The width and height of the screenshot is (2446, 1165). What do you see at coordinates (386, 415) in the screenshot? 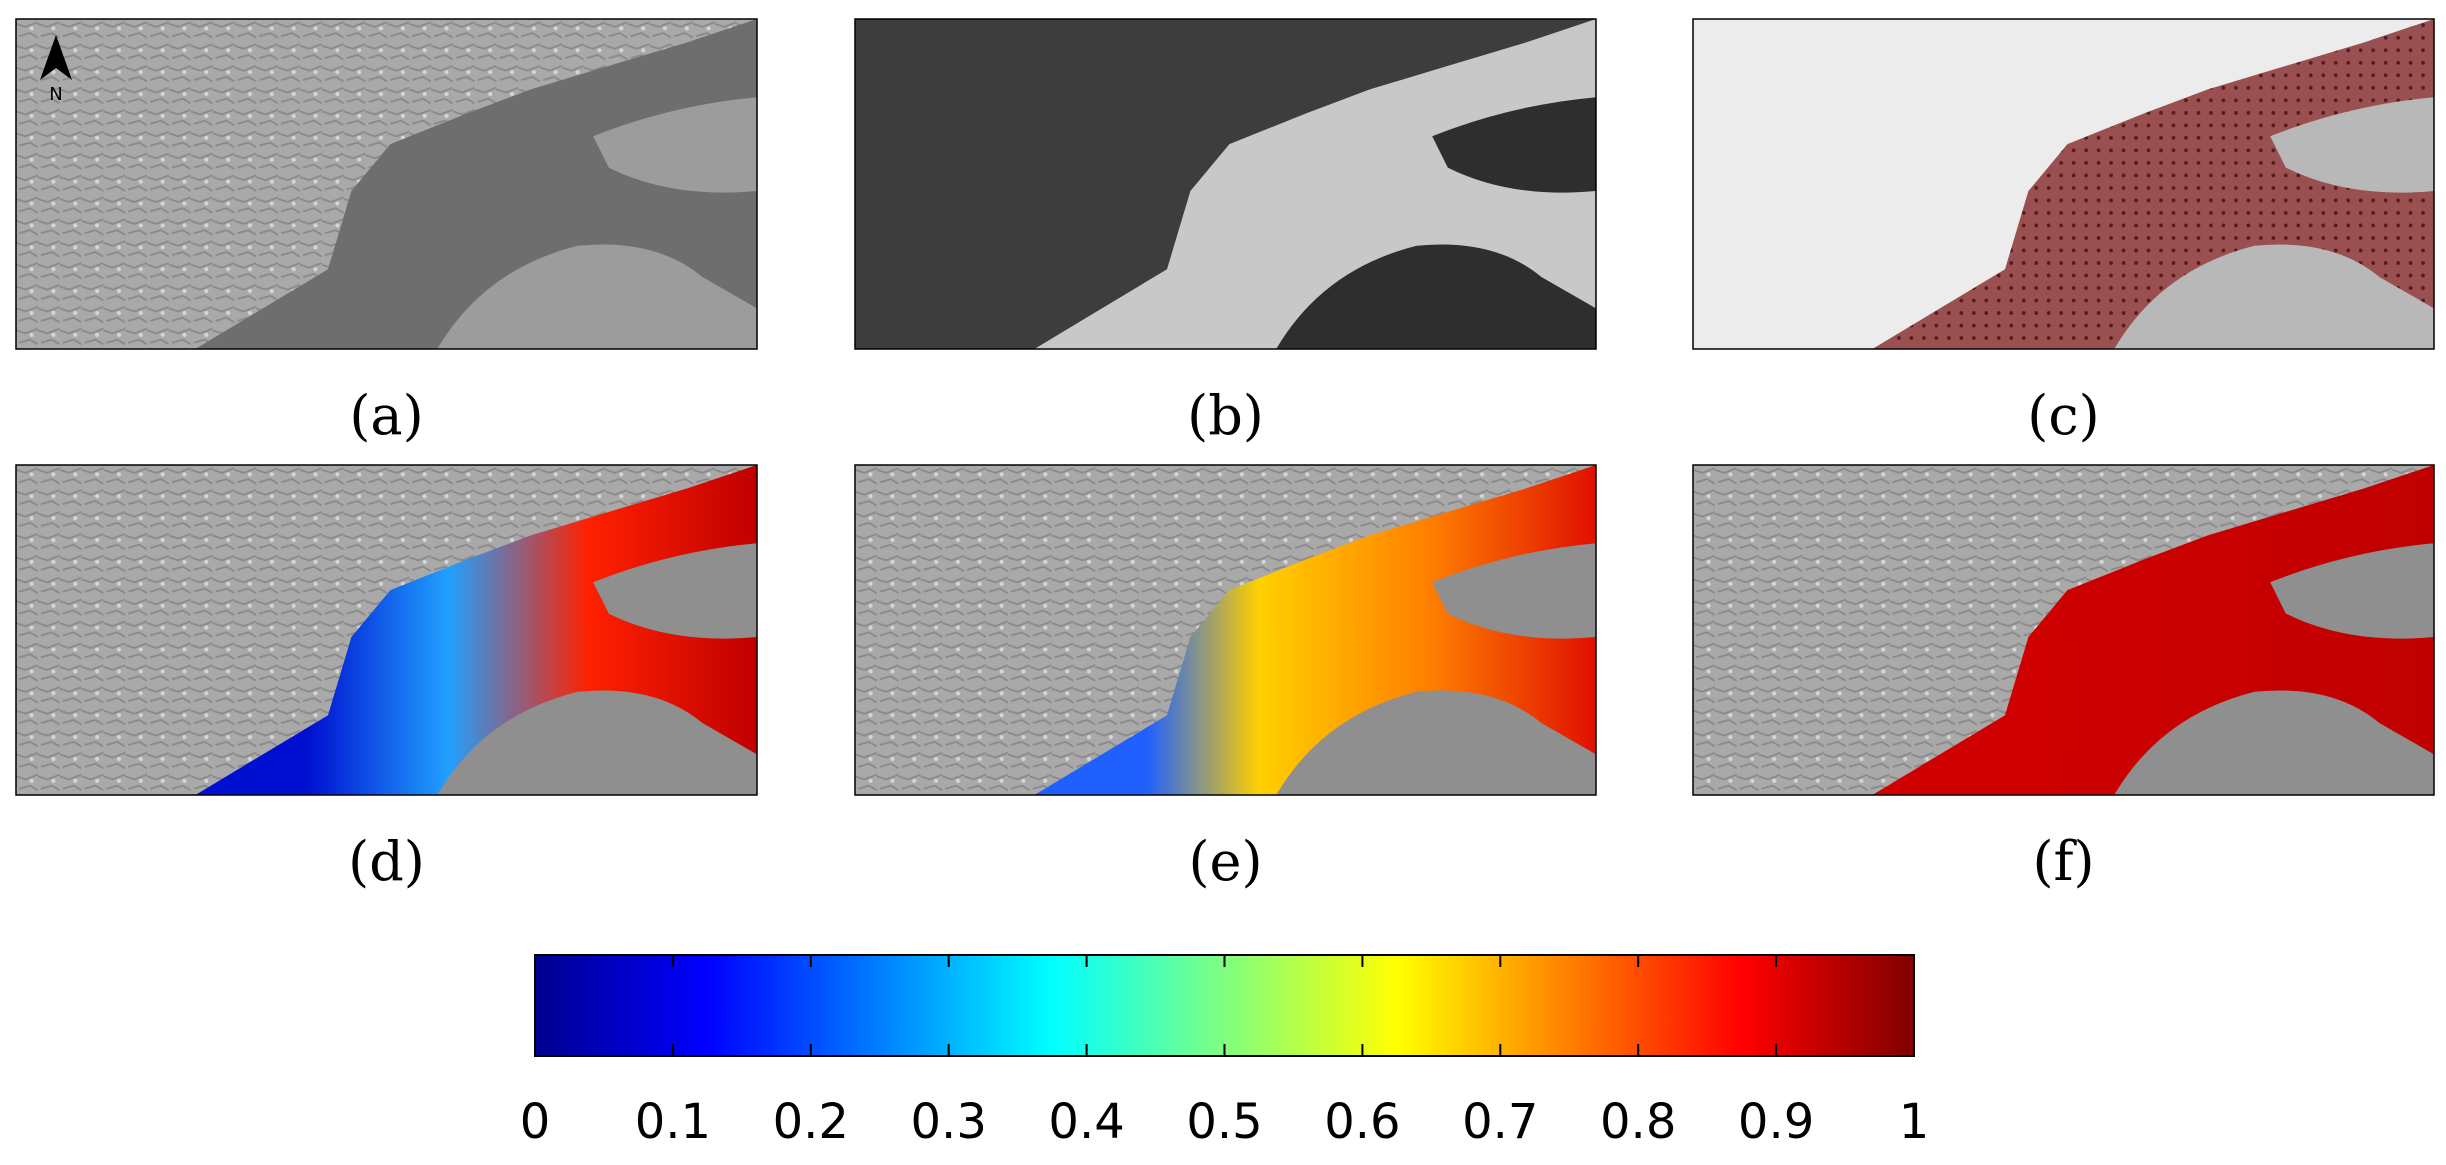
I see `panel-label: (a)` at bounding box center [386, 415].